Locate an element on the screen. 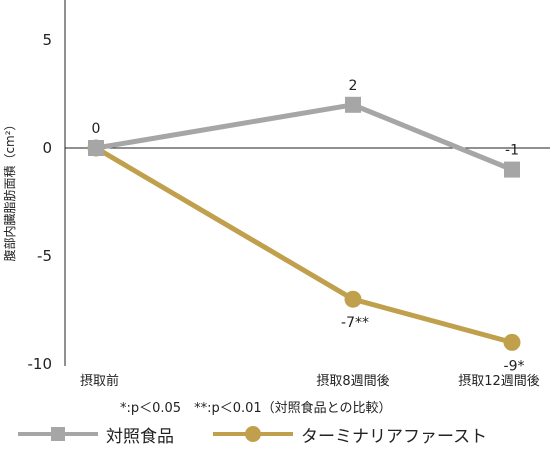 This screenshot has width=550, height=450. x-tick-label: 摂取12週間後 is located at coordinates (499, 381).